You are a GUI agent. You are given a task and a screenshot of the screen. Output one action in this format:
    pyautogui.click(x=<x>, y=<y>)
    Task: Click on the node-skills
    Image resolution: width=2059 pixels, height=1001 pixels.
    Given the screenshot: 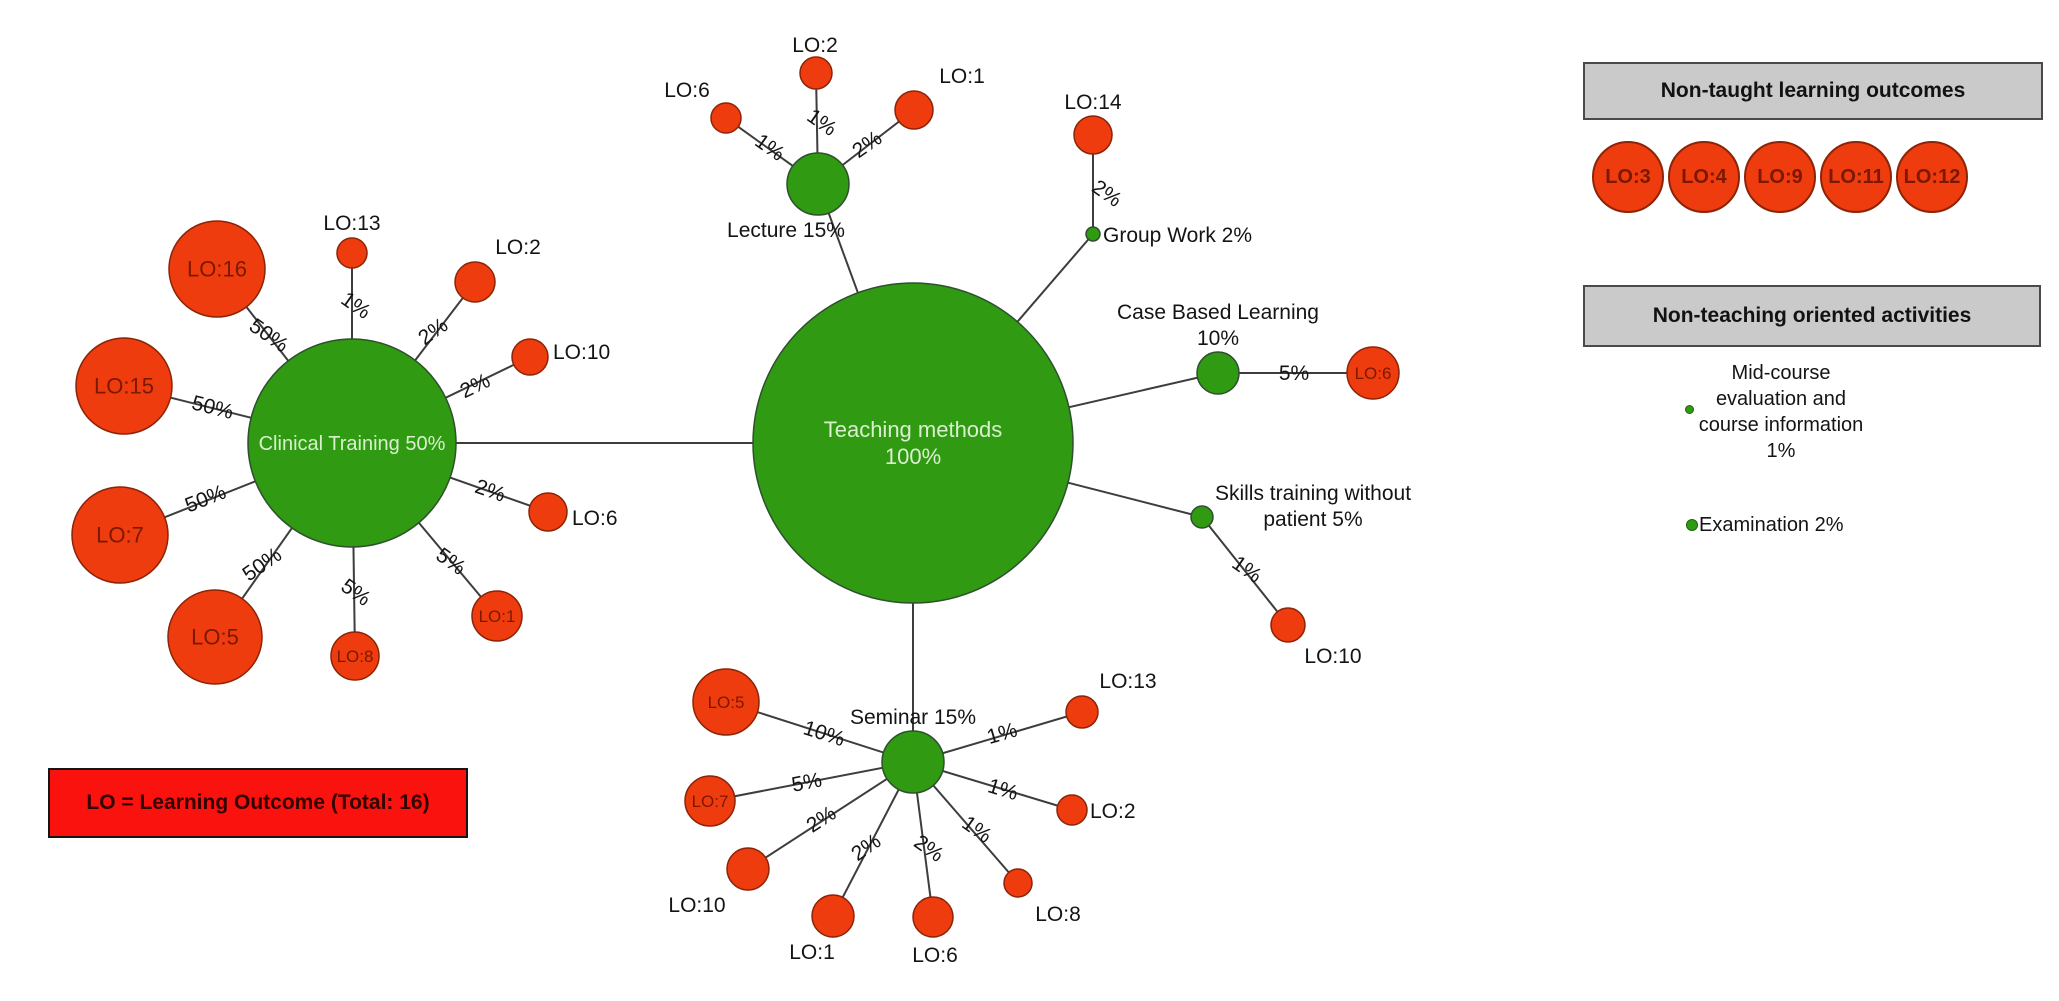 What is the action you would take?
    pyautogui.click(x=1202, y=517)
    